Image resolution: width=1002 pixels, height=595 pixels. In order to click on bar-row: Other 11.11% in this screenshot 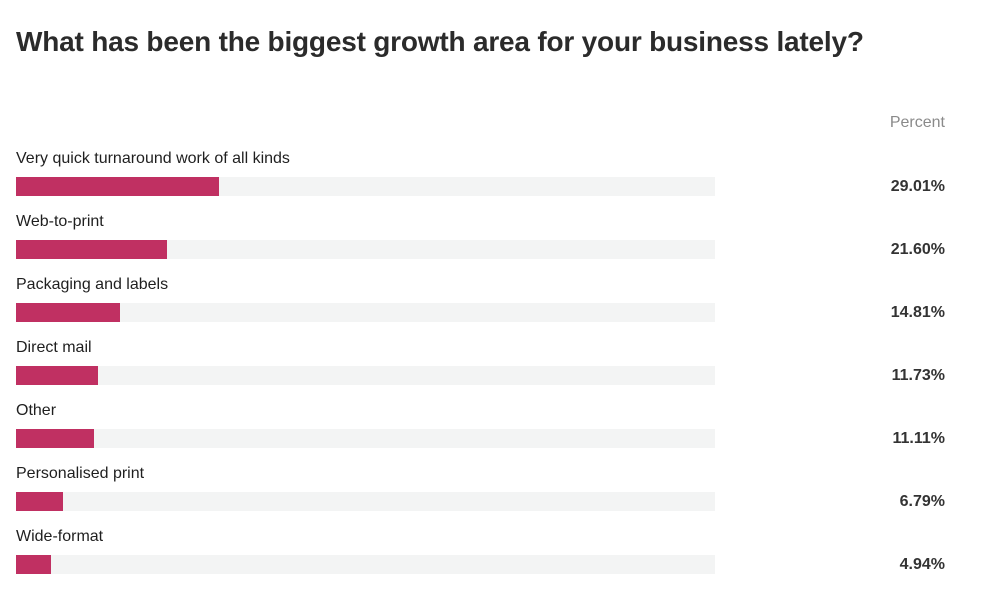, I will do `click(501, 433)`.